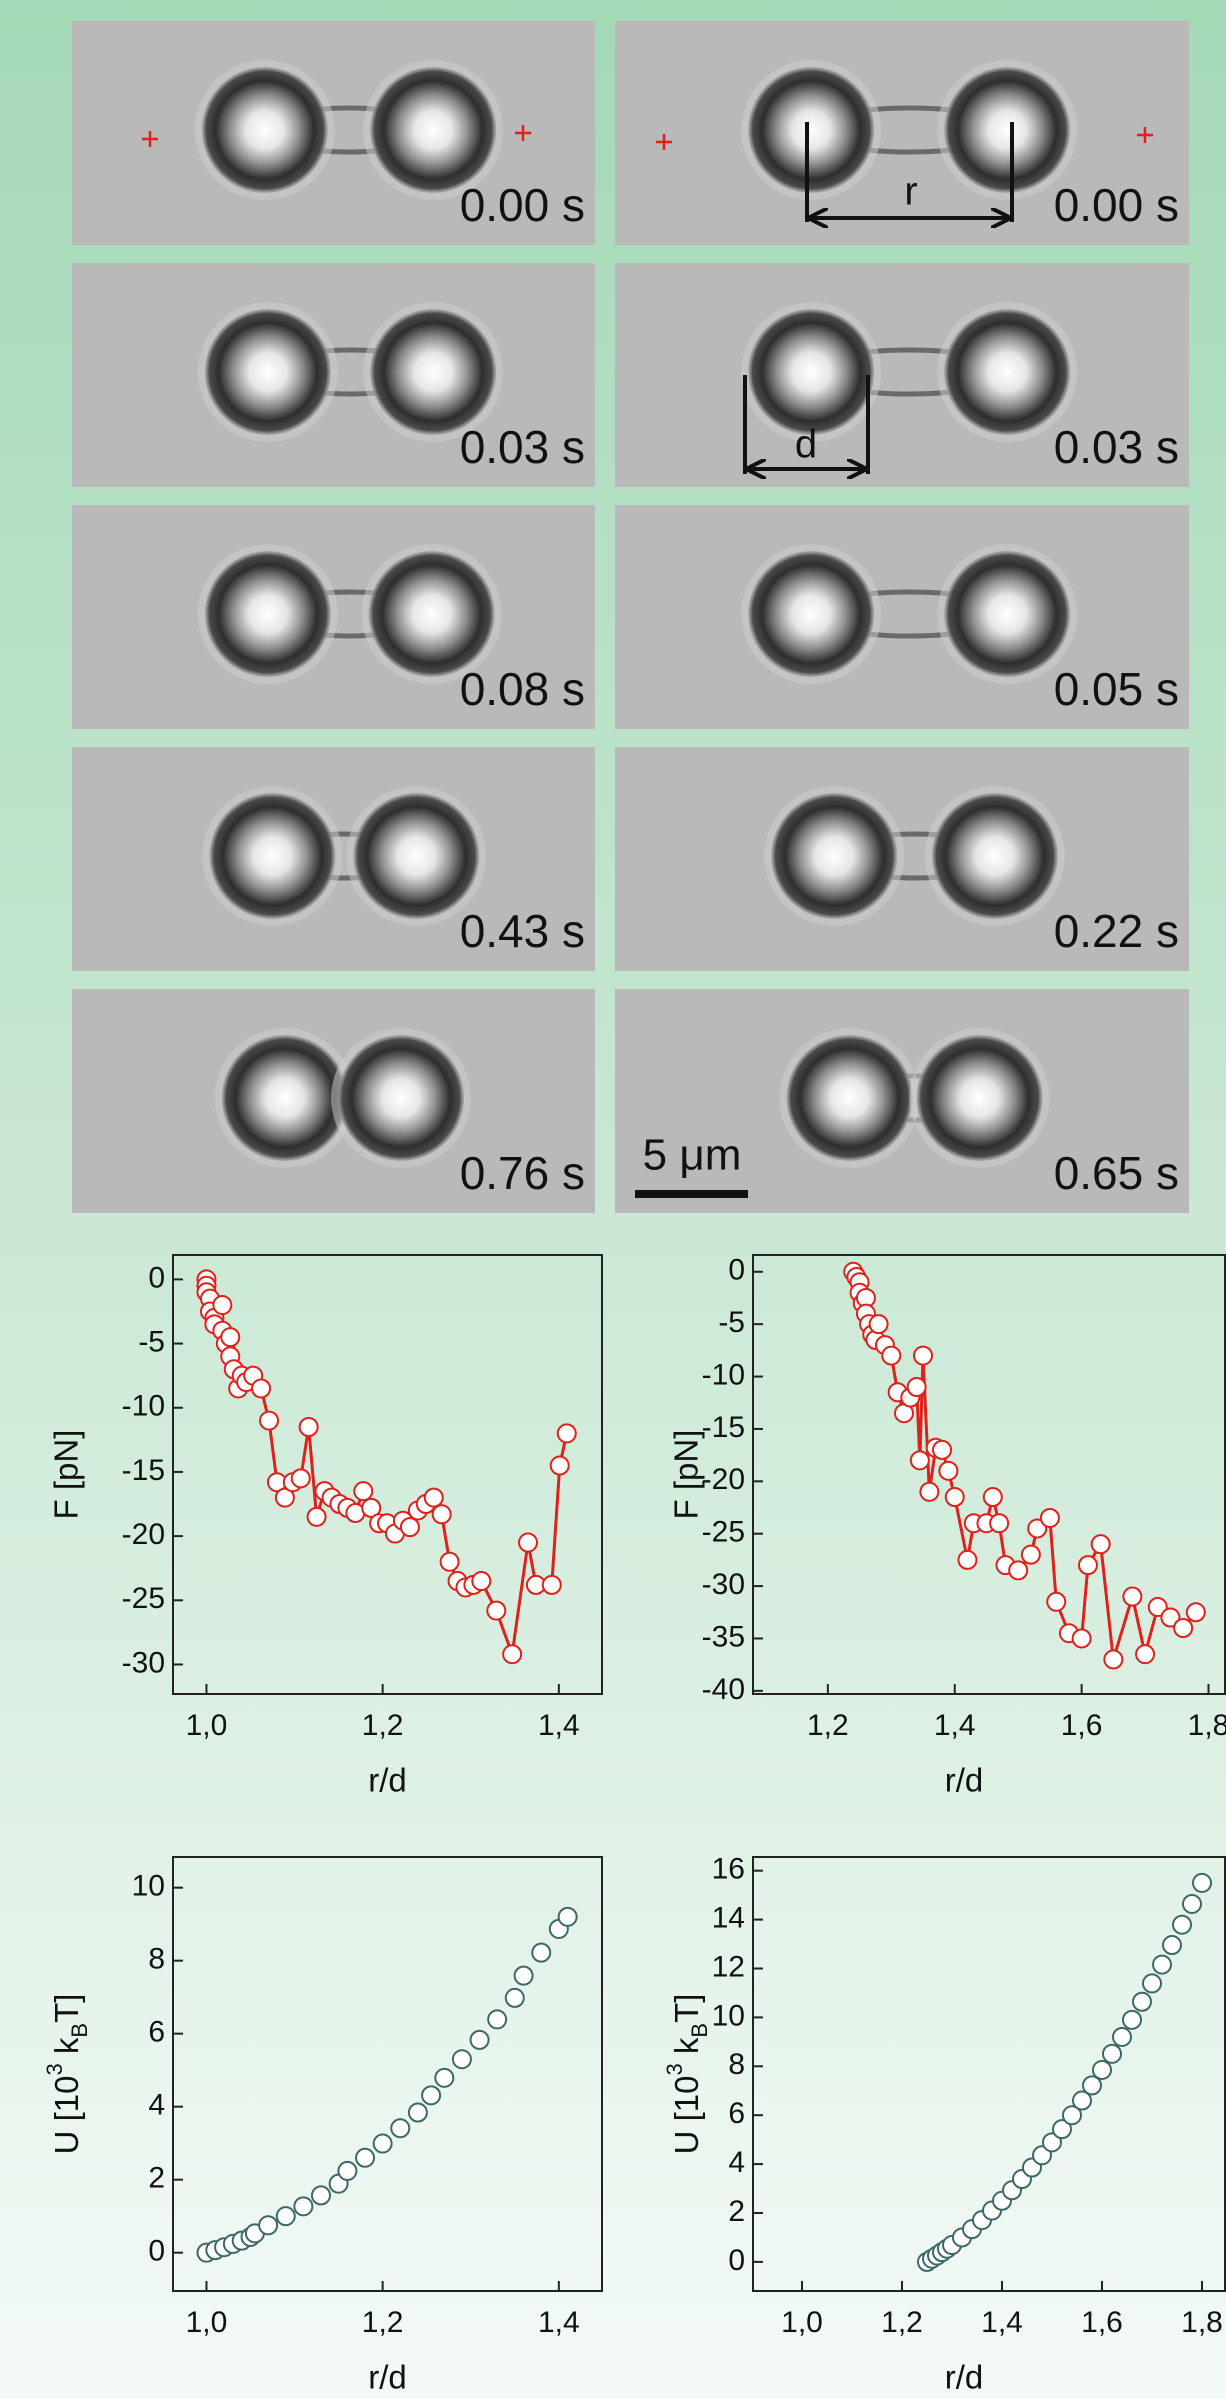 The width and height of the screenshot is (1226, 2399). I want to click on y-tick-label: 8, so click(156, 1959).